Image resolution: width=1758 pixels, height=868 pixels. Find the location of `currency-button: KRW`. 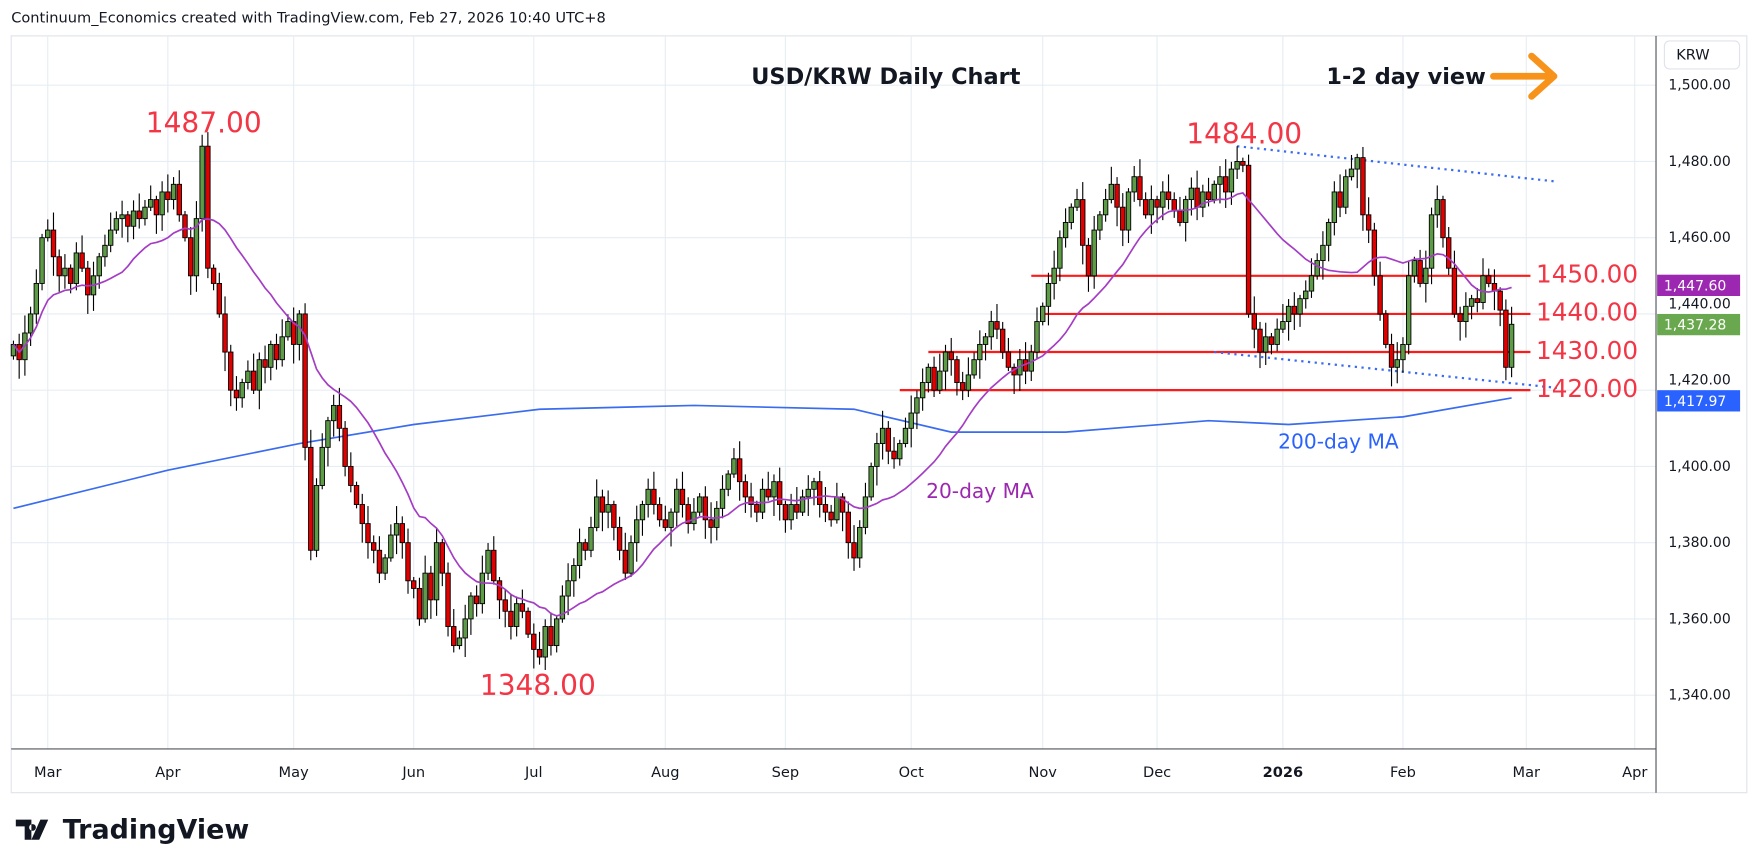

currency-button: KRW is located at coordinates (1702, 55).